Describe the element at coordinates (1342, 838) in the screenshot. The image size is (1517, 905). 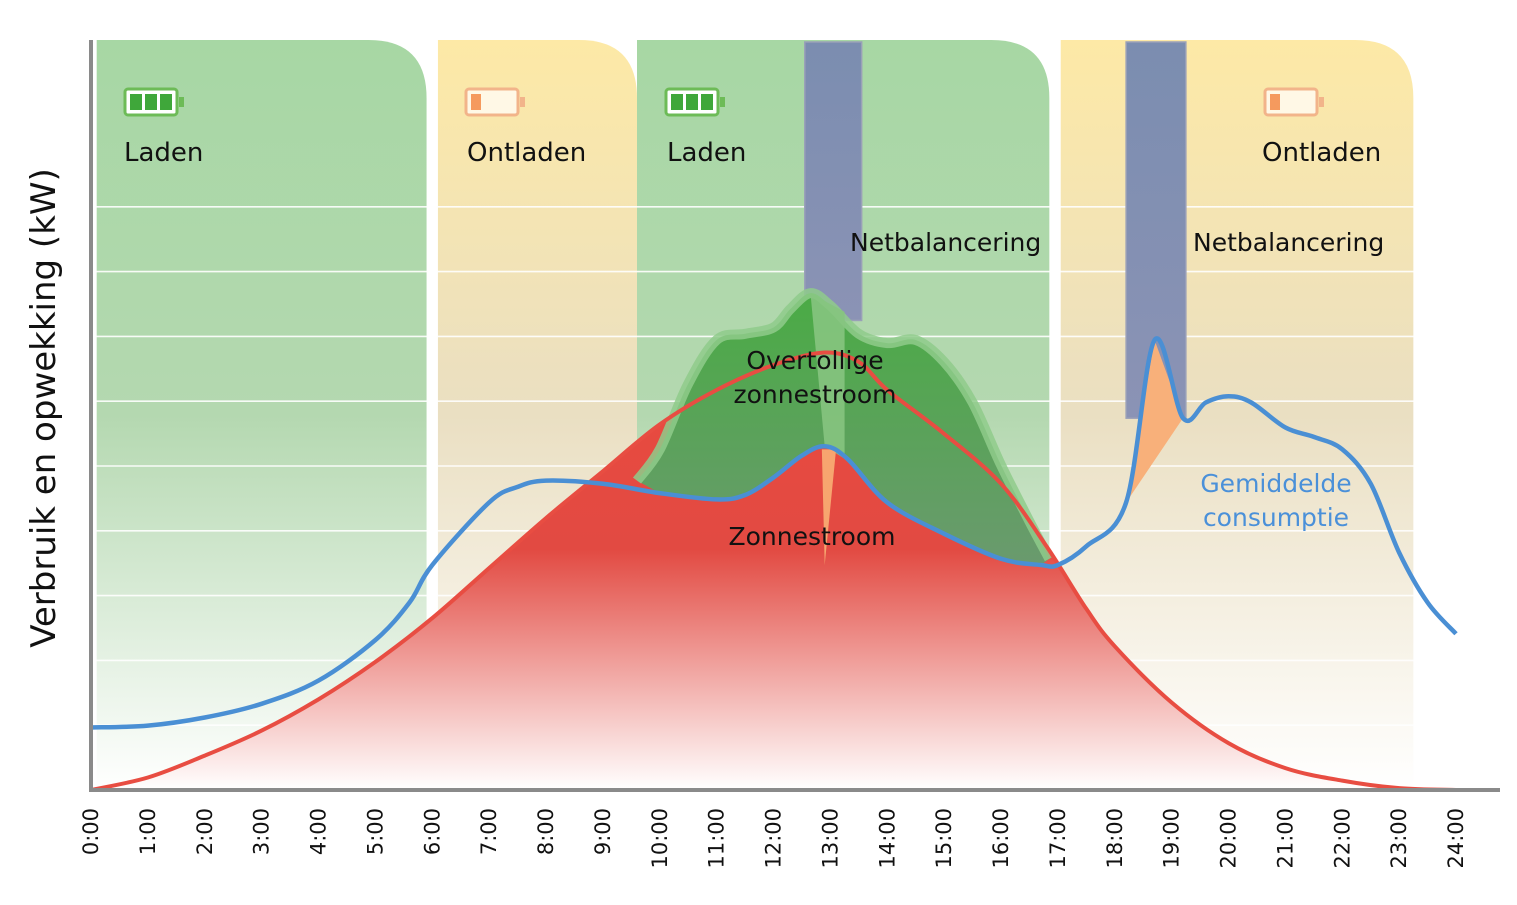
I see `x-tick-label: 22:00` at that location.